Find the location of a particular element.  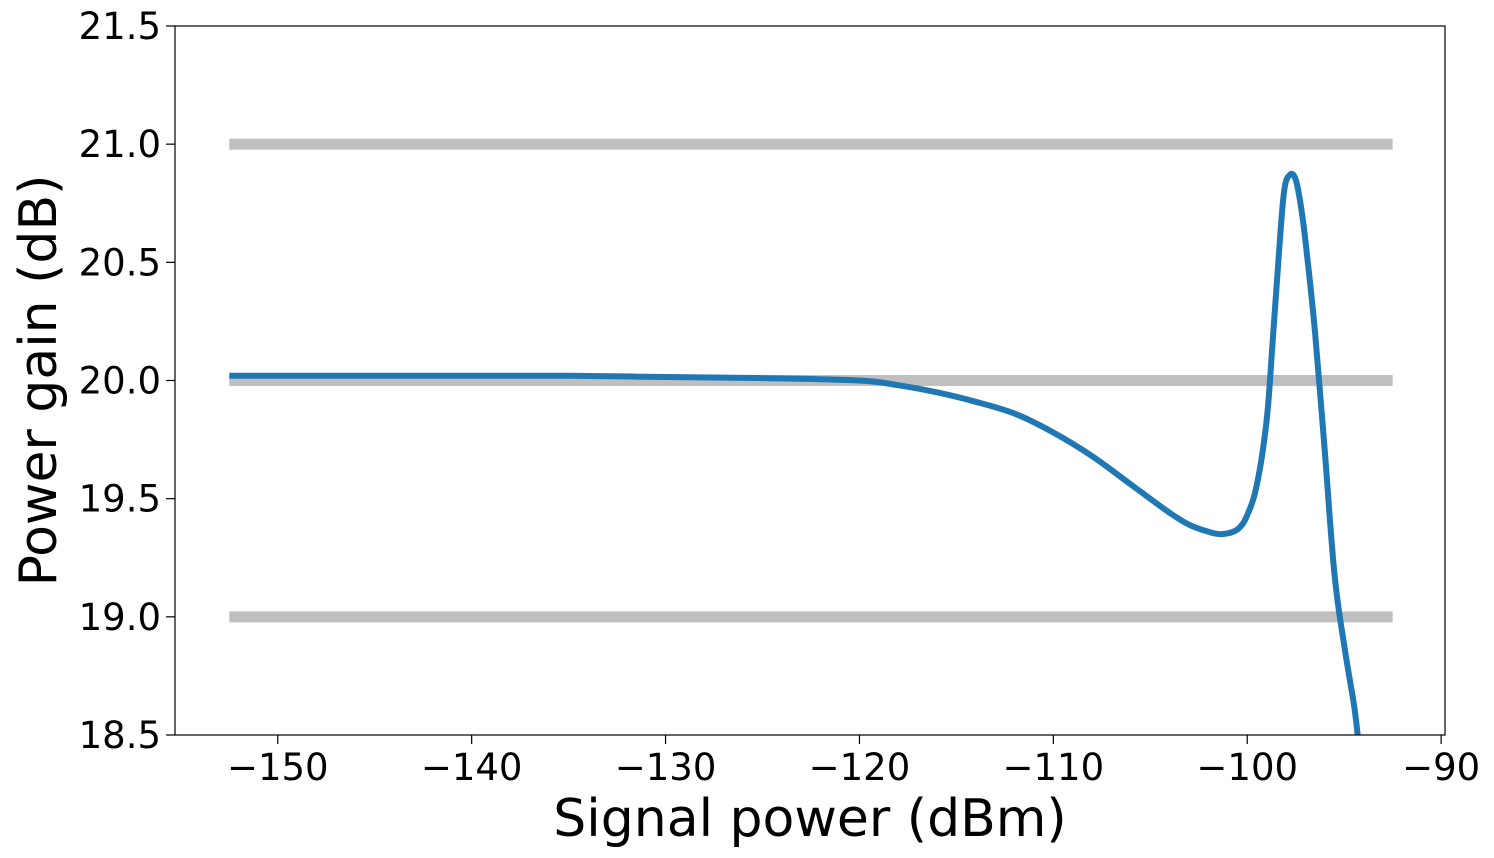

x-tick-label: −150 is located at coordinates (278, 767).